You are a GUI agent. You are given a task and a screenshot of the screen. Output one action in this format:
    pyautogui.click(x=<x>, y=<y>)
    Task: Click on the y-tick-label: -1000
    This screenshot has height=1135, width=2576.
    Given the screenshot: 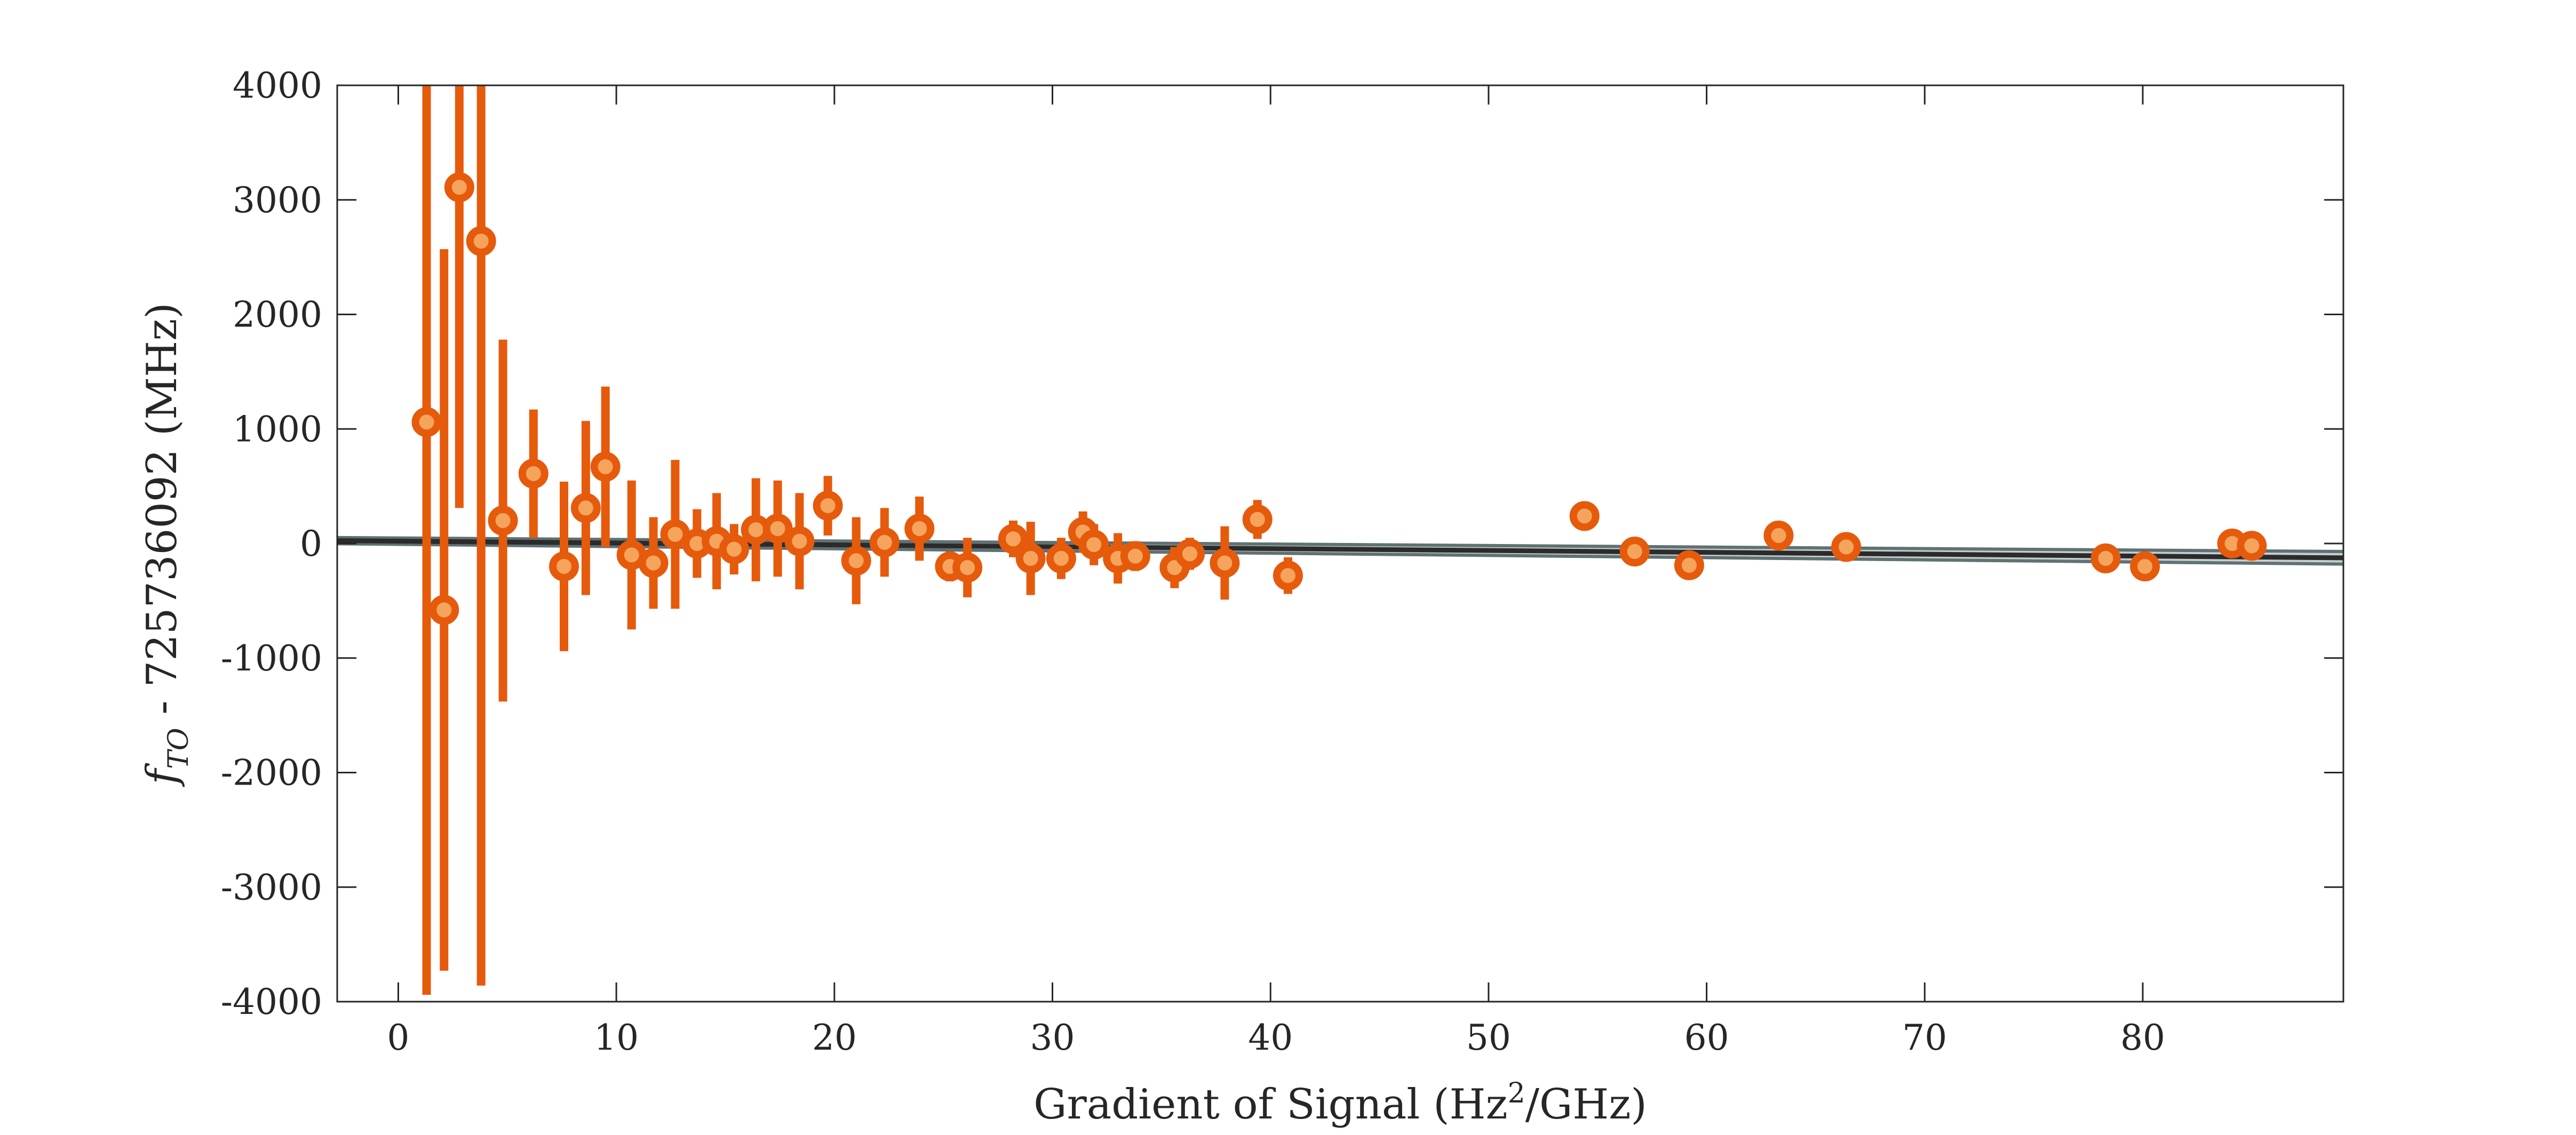 What is the action you would take?
    pyautogui.click(x=271, y=658)
    